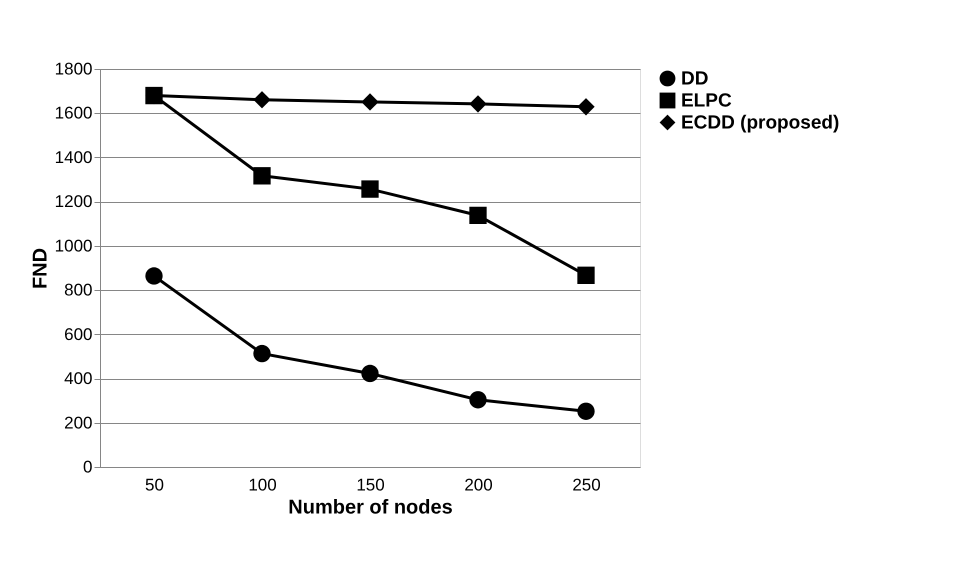 The width and height of the screenshot is (977, 570). I want to click on legend-label: ELPC, so click(706, 101).